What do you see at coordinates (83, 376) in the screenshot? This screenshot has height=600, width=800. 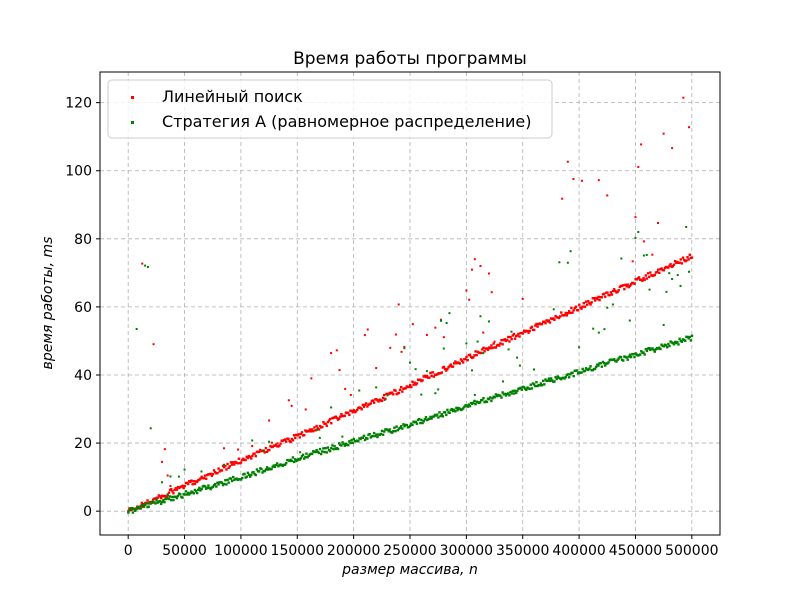 I see `y-tick-label: 40` at bounding box center [83, 376].